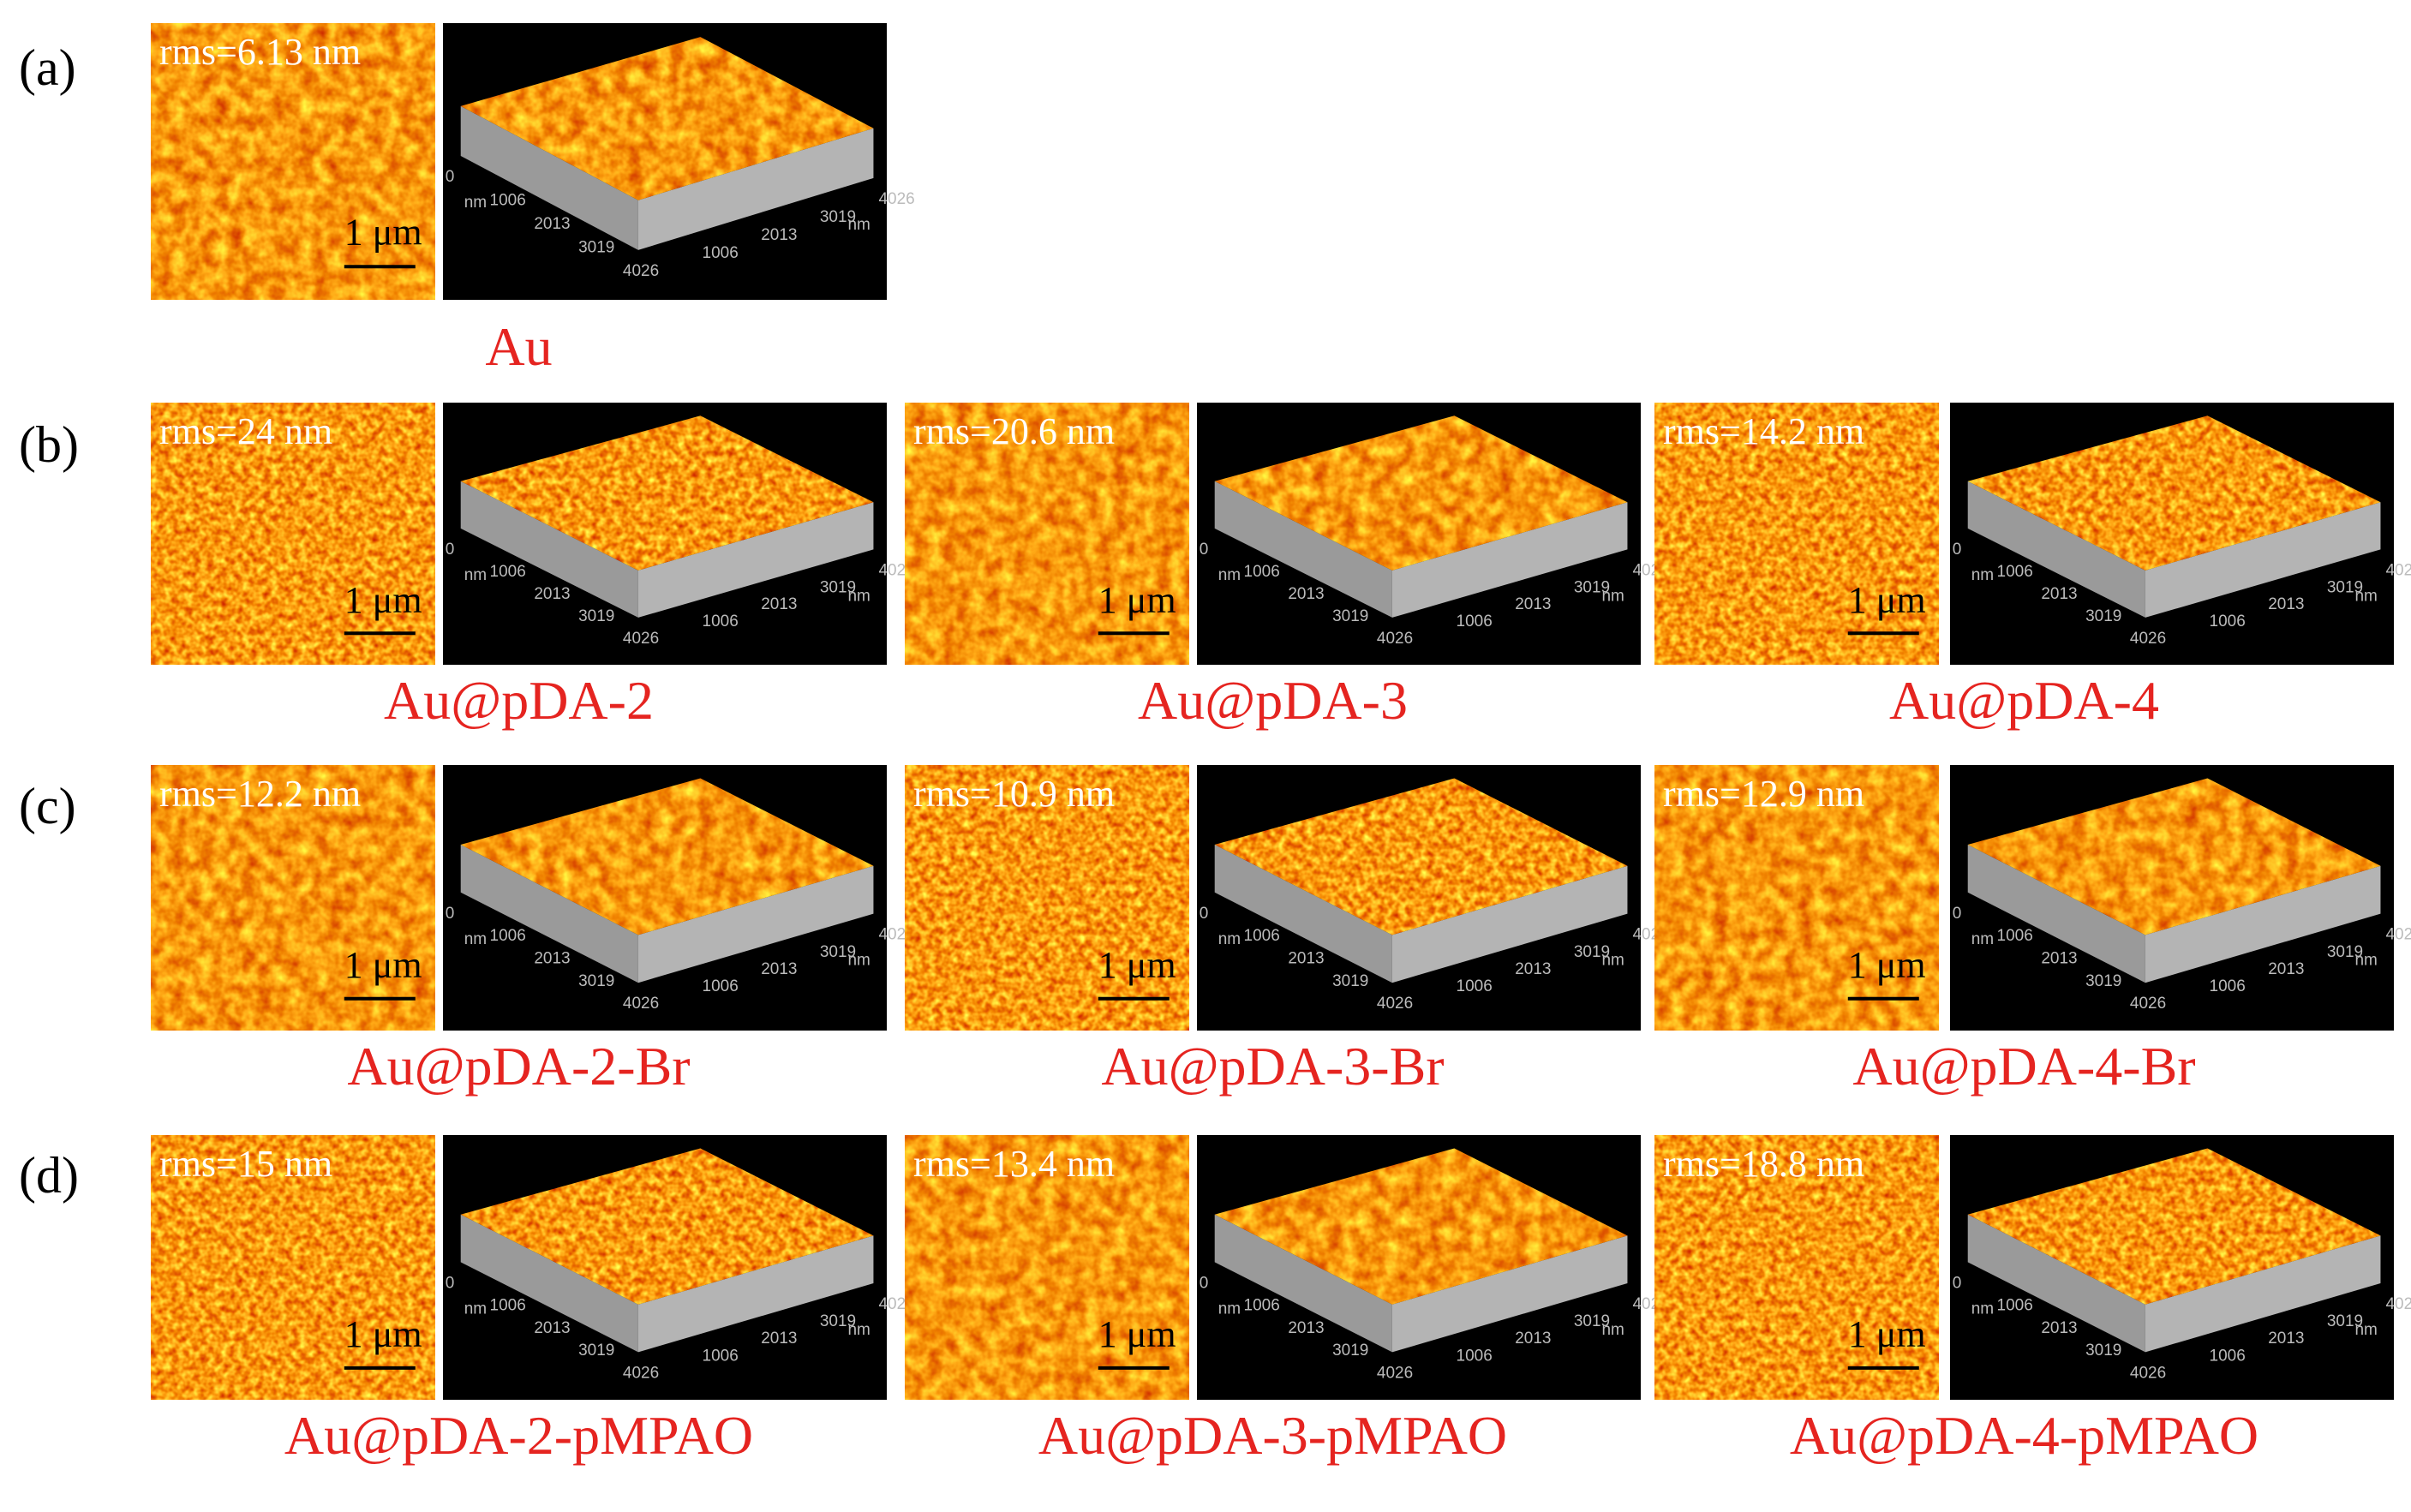 The height and width of the screenshot is (1512, 2411). Describe the element at coordinates (1272, 1436) in the screenshot. I see `sample-caption: Au@pDA-3-pMPAO` at that location.